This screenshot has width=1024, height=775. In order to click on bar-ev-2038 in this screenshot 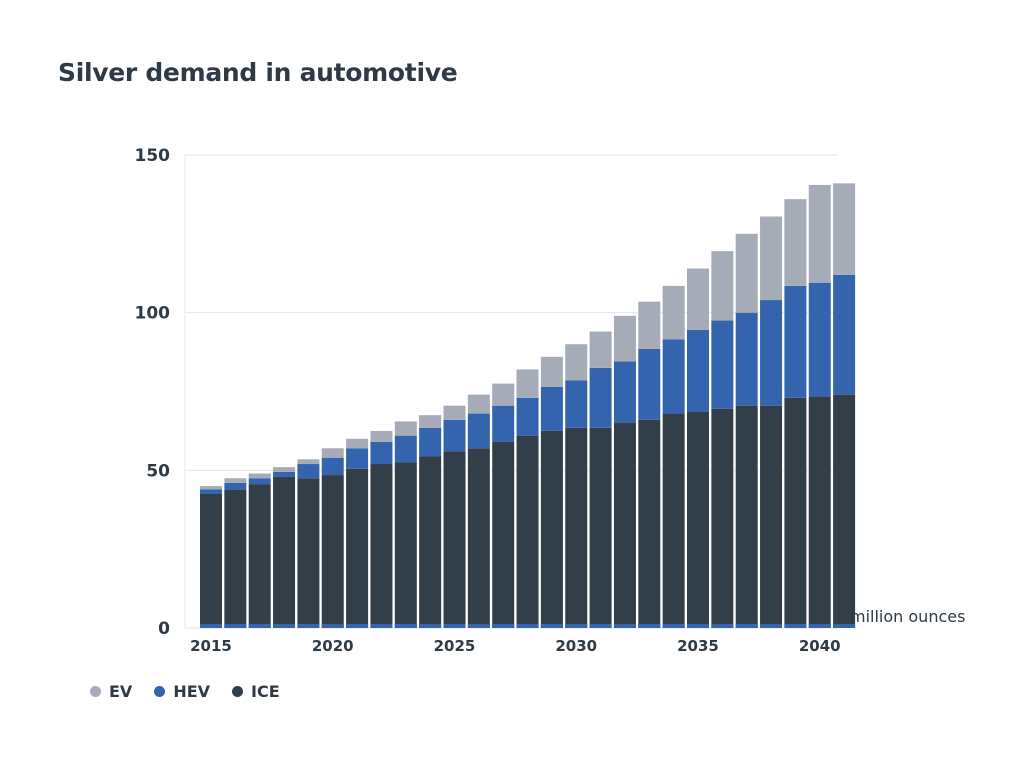, I will do `click(771, 258)`.